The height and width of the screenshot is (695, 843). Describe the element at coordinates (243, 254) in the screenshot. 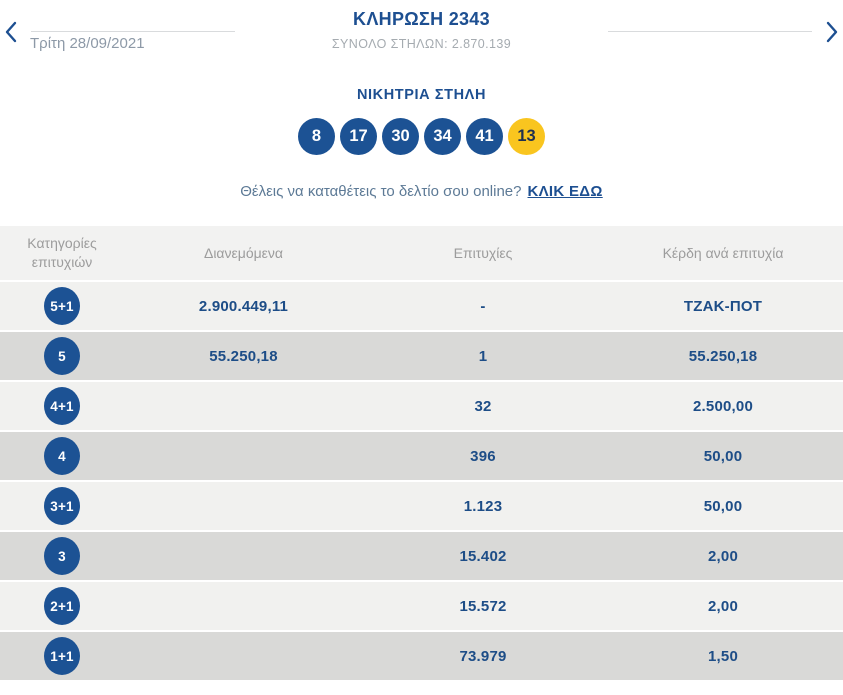

I see `column-header: Διανεμόμενα` at that location.